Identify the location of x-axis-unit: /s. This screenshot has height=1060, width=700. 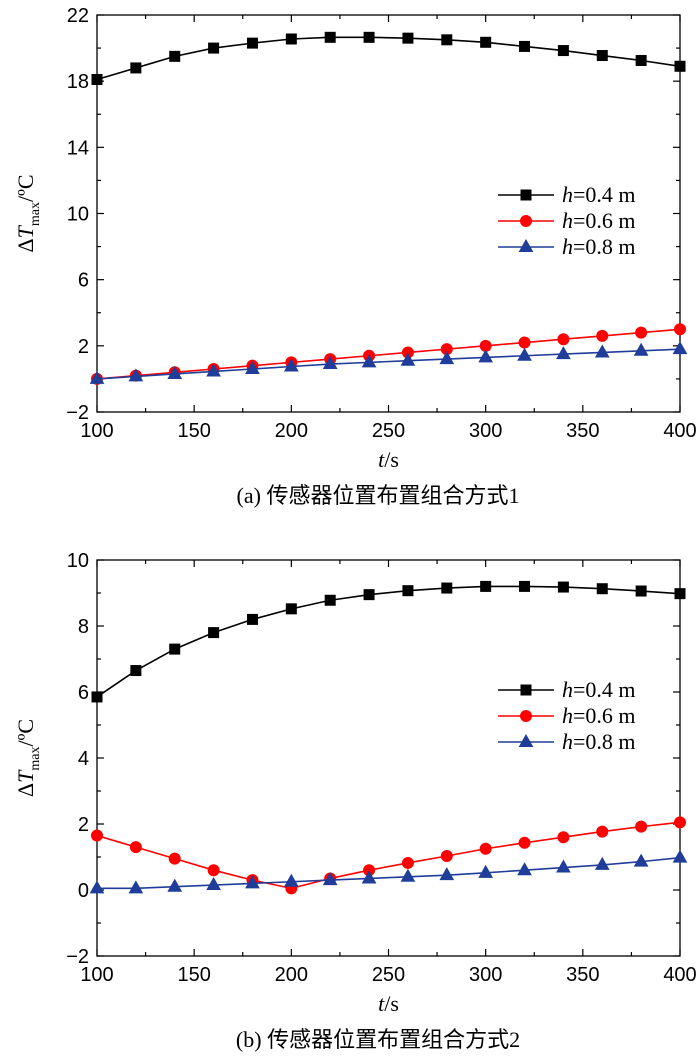
(391, 1003).